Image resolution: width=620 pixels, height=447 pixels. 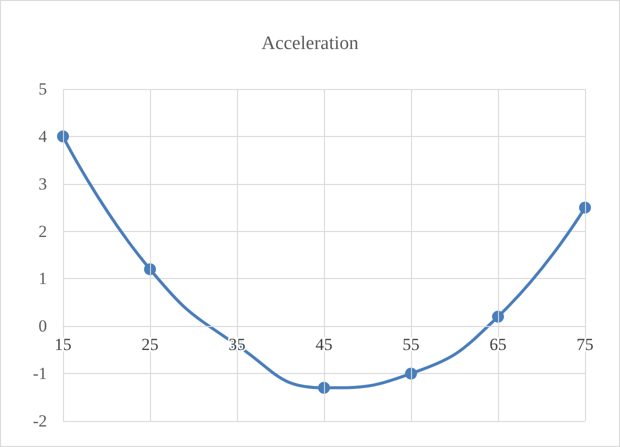 What do you see at coordinates (43, 136) in the screenshot?
I see `y-tick-label: 4` at bounding box center [43, 136].